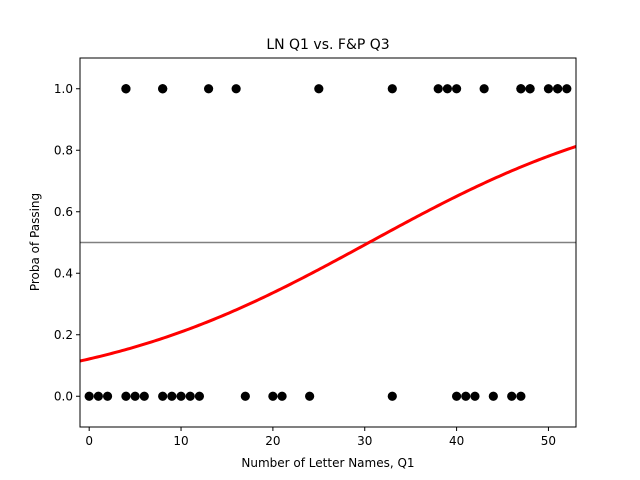 The image size is (640, 480). What do you see at coordinates (180, 441) in the screenshot?
I see `x-tick-label: 10` at bounding box center [180, 441].